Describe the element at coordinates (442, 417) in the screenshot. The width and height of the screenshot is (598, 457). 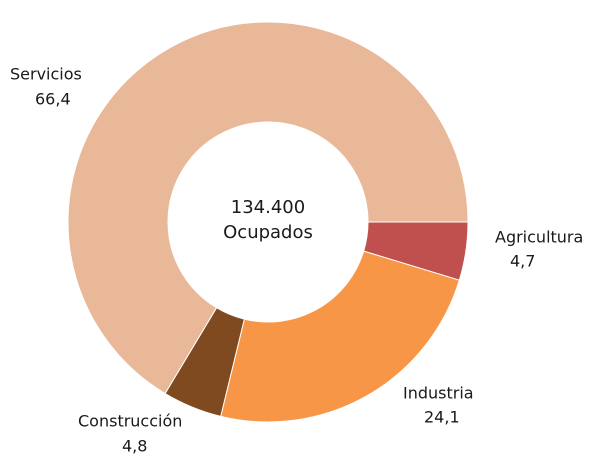
I see `slice-value: 24,1` at that location.